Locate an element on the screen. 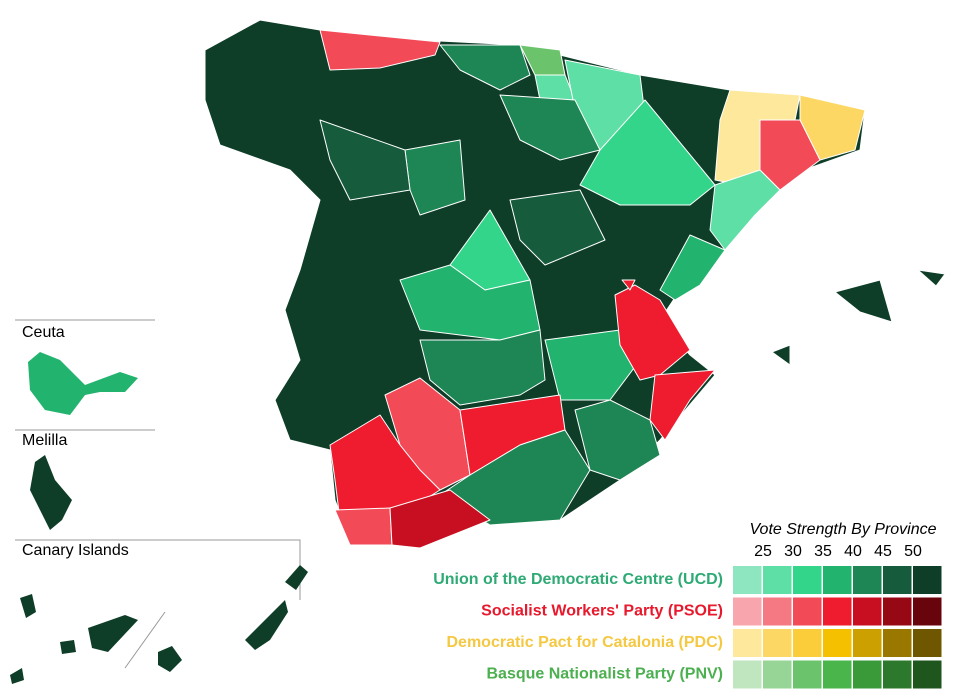 This screenshot has height=698, width=960. party-name: Democratic Pact for Catalonia (PDC) is located at coordinates (584, 642).